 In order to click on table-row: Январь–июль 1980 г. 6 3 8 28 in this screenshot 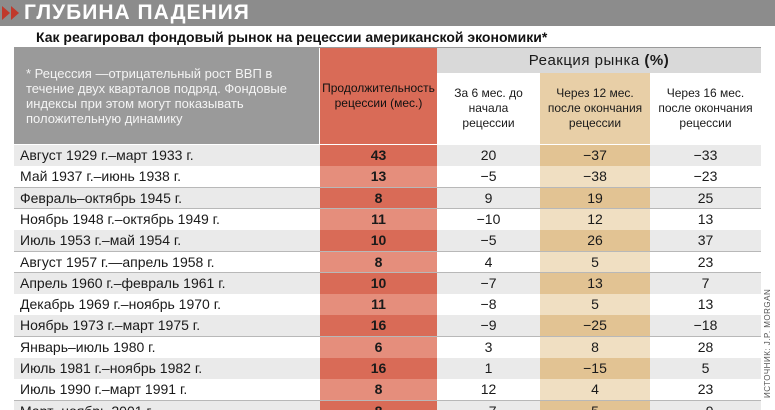, I will do `click(387, 347)`.